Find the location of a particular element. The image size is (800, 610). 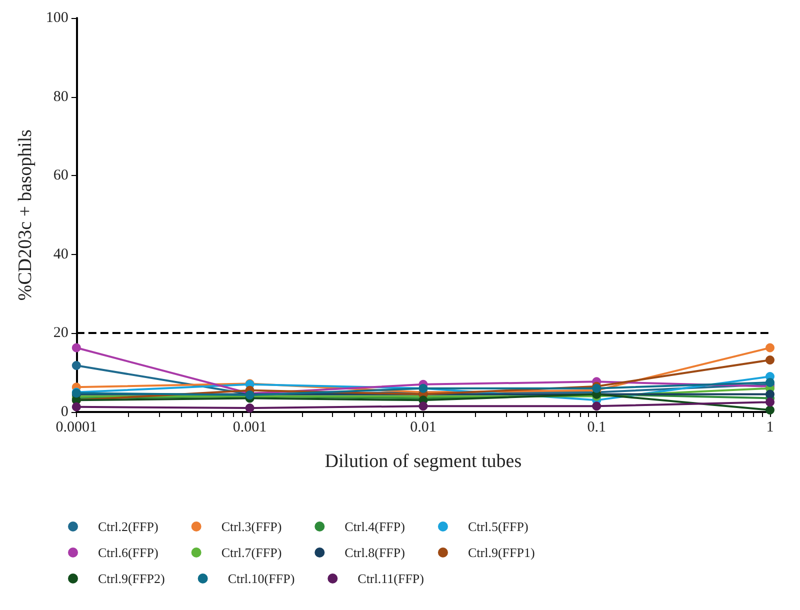

legend-label: Ctrl.2(FFP) is located at coordinates (128, 526).